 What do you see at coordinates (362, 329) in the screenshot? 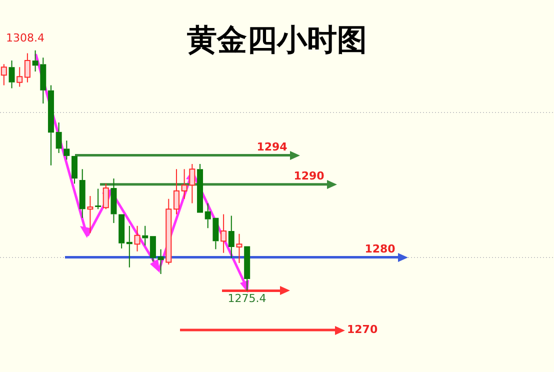
I see `ref-line-label: 1270` at bounding box center [362, 329].